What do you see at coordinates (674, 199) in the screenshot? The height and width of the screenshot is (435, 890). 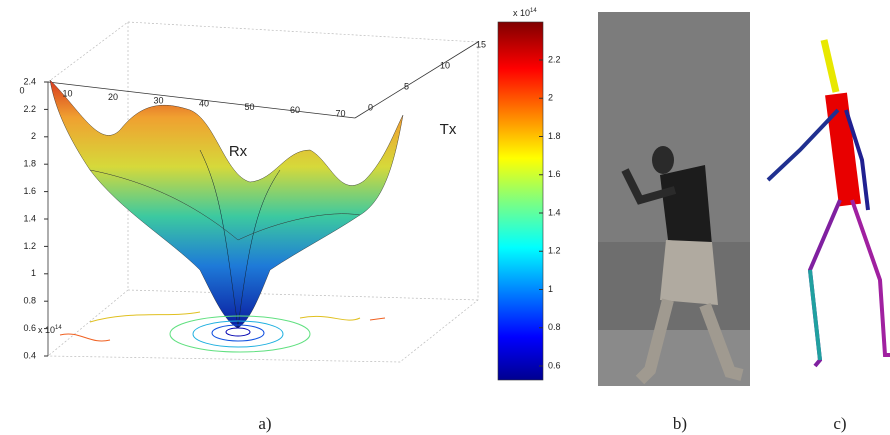 I see `photo` at bounding box center [674, 199].